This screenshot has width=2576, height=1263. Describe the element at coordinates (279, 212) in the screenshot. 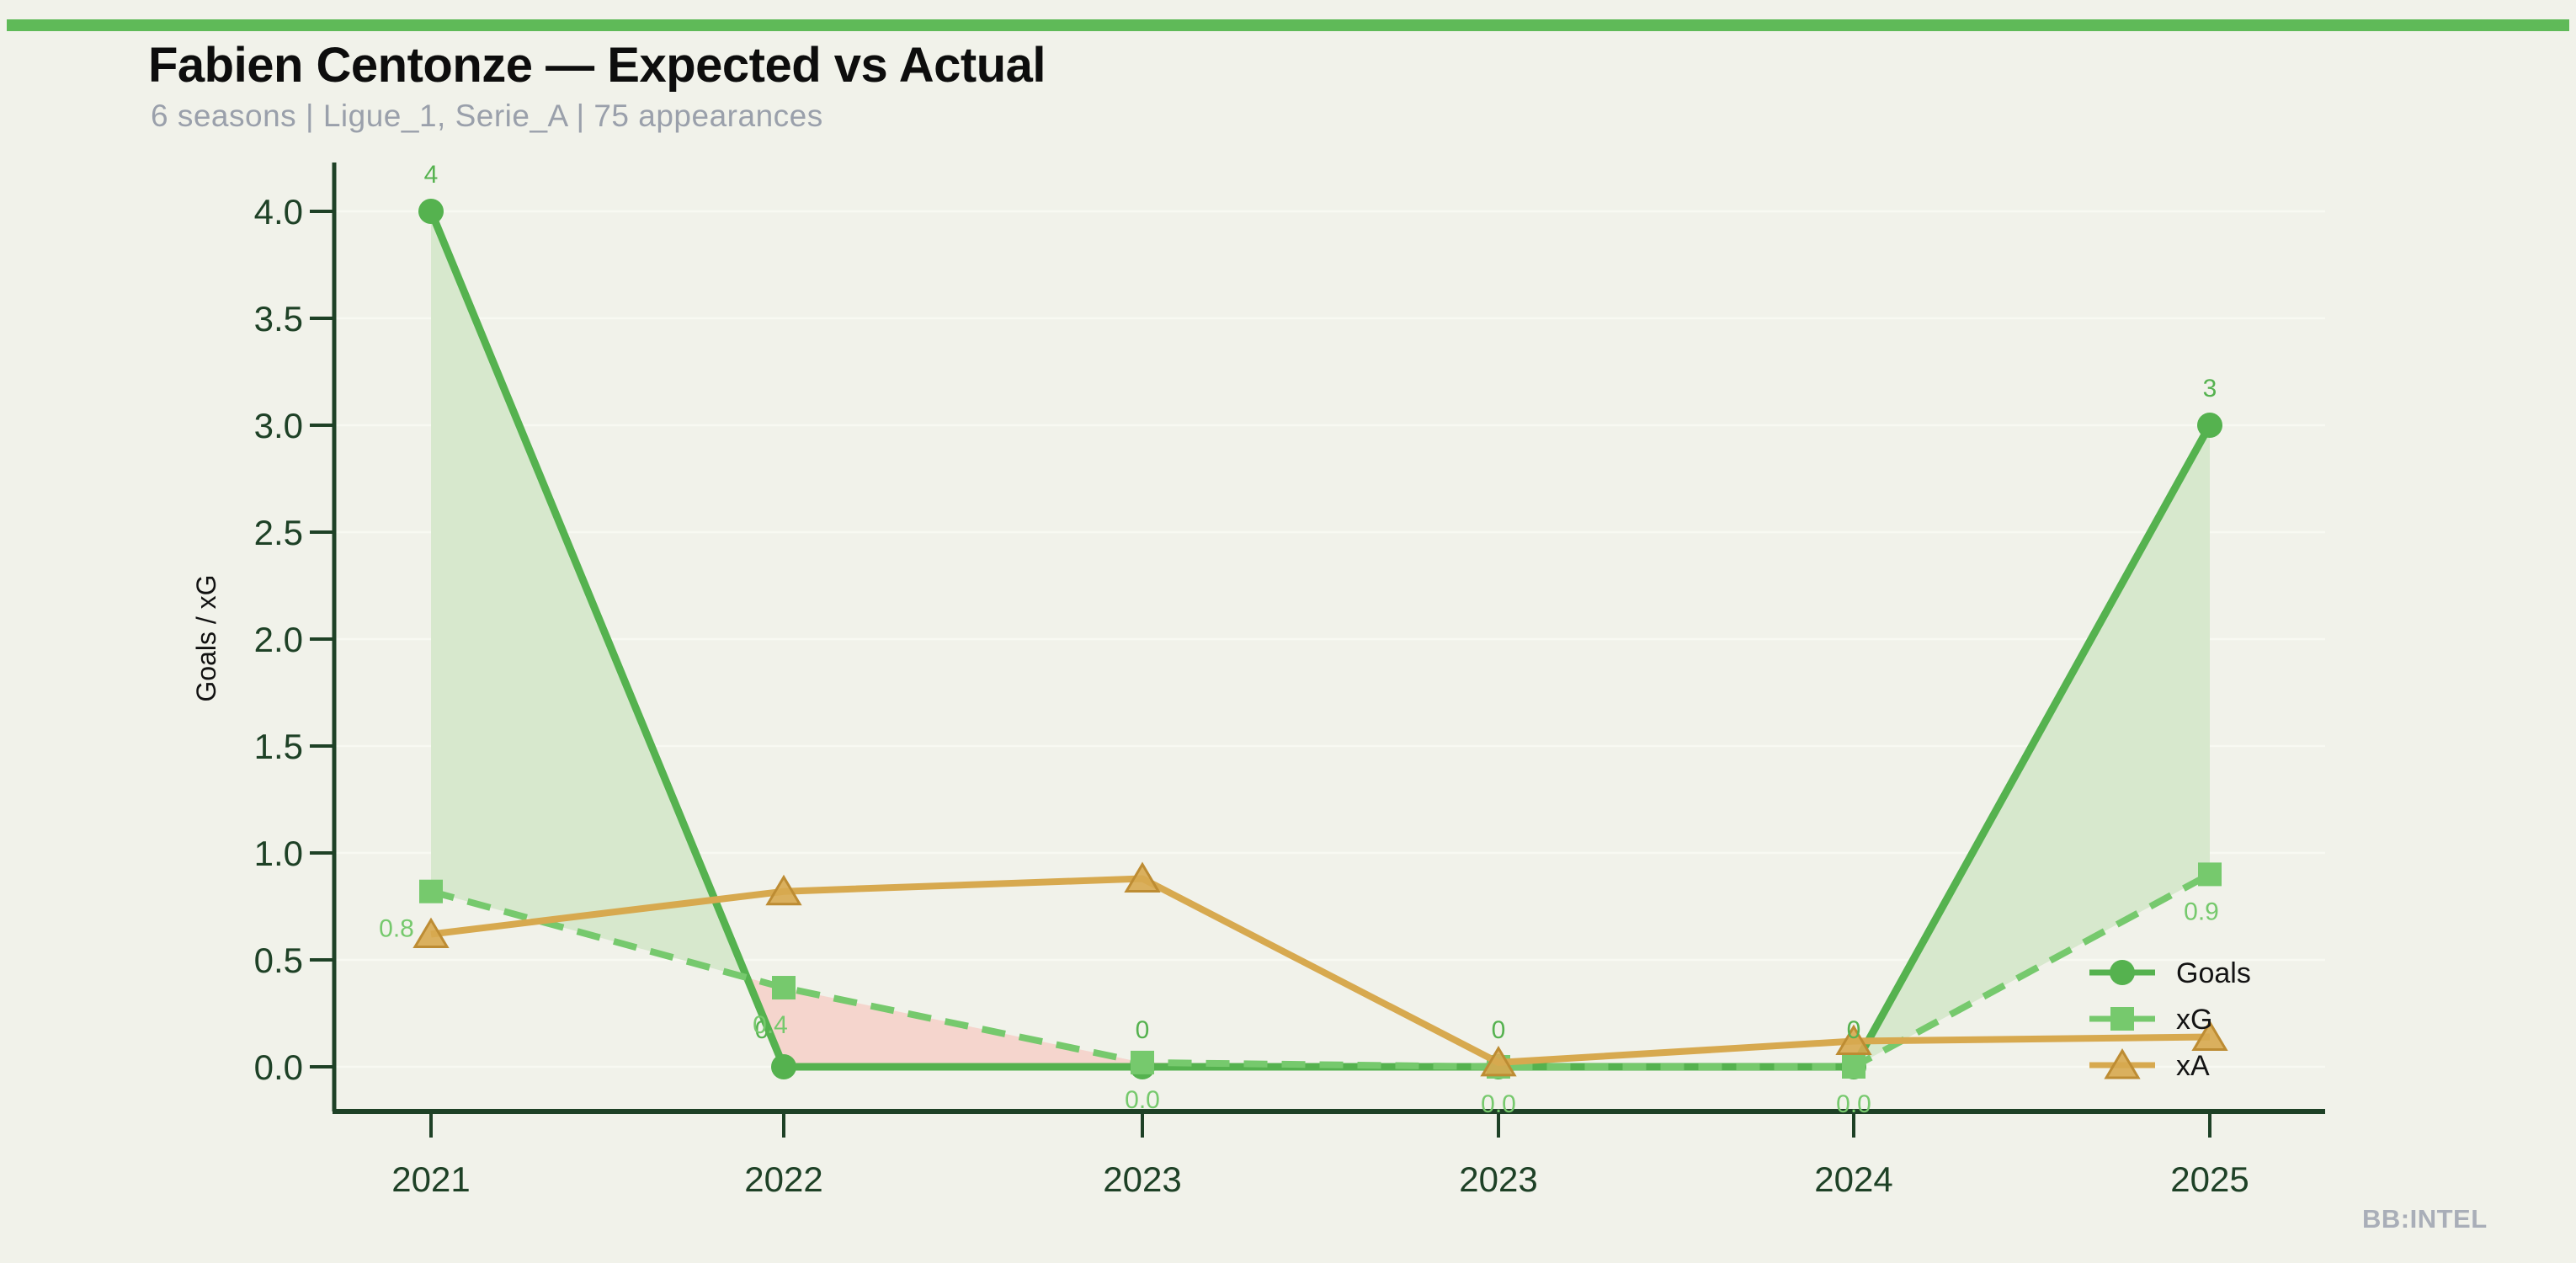

I see `y-tick-label: 4.0` at that location.